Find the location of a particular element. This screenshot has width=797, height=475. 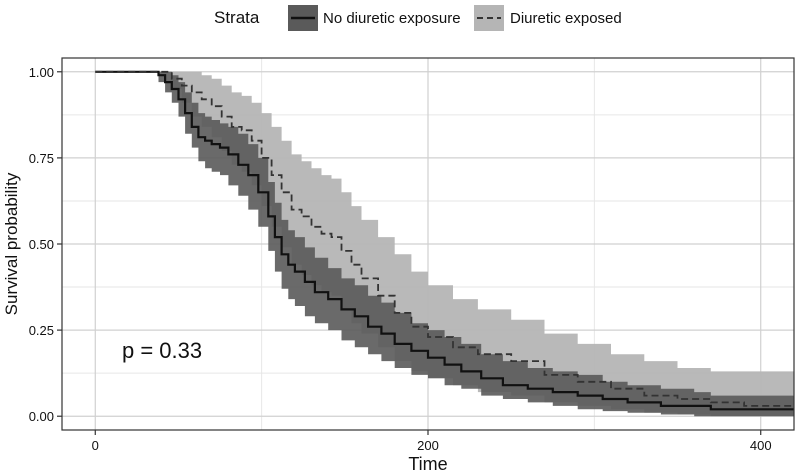

x-tick-label: 400 is located at coordinates (761, 445).